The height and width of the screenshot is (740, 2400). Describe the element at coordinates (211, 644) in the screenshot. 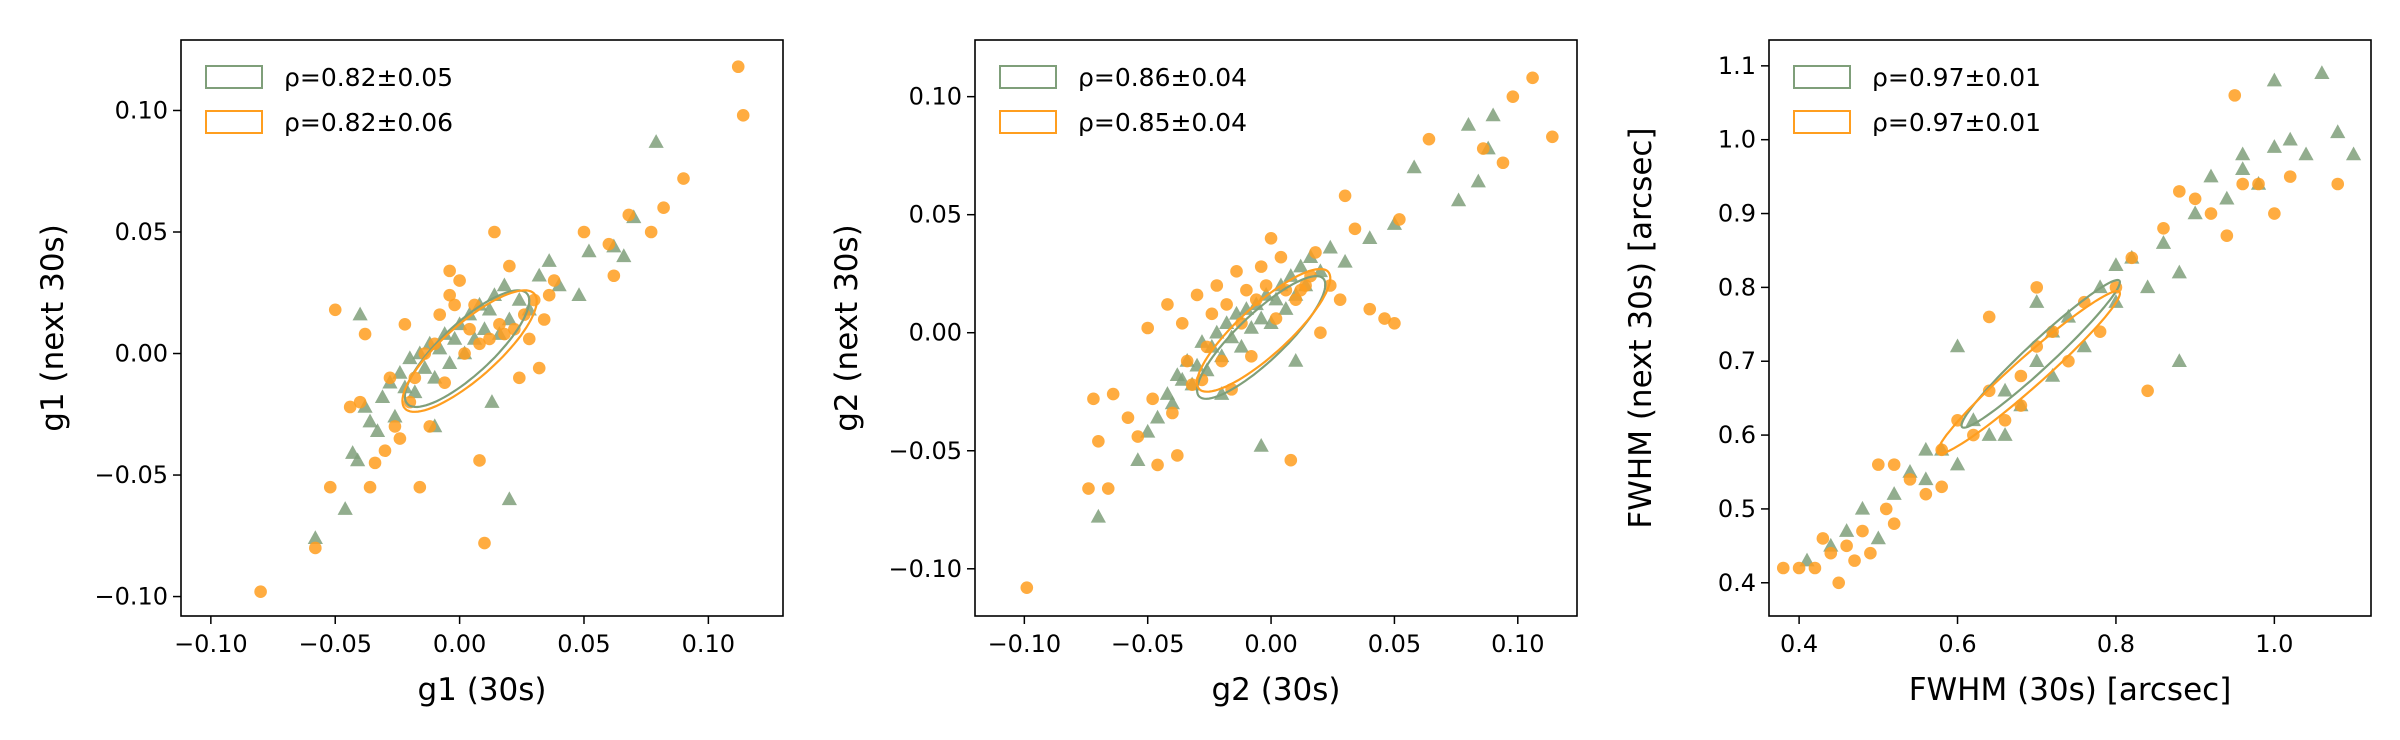

I see `x-tick-label: −0.10` at that location.